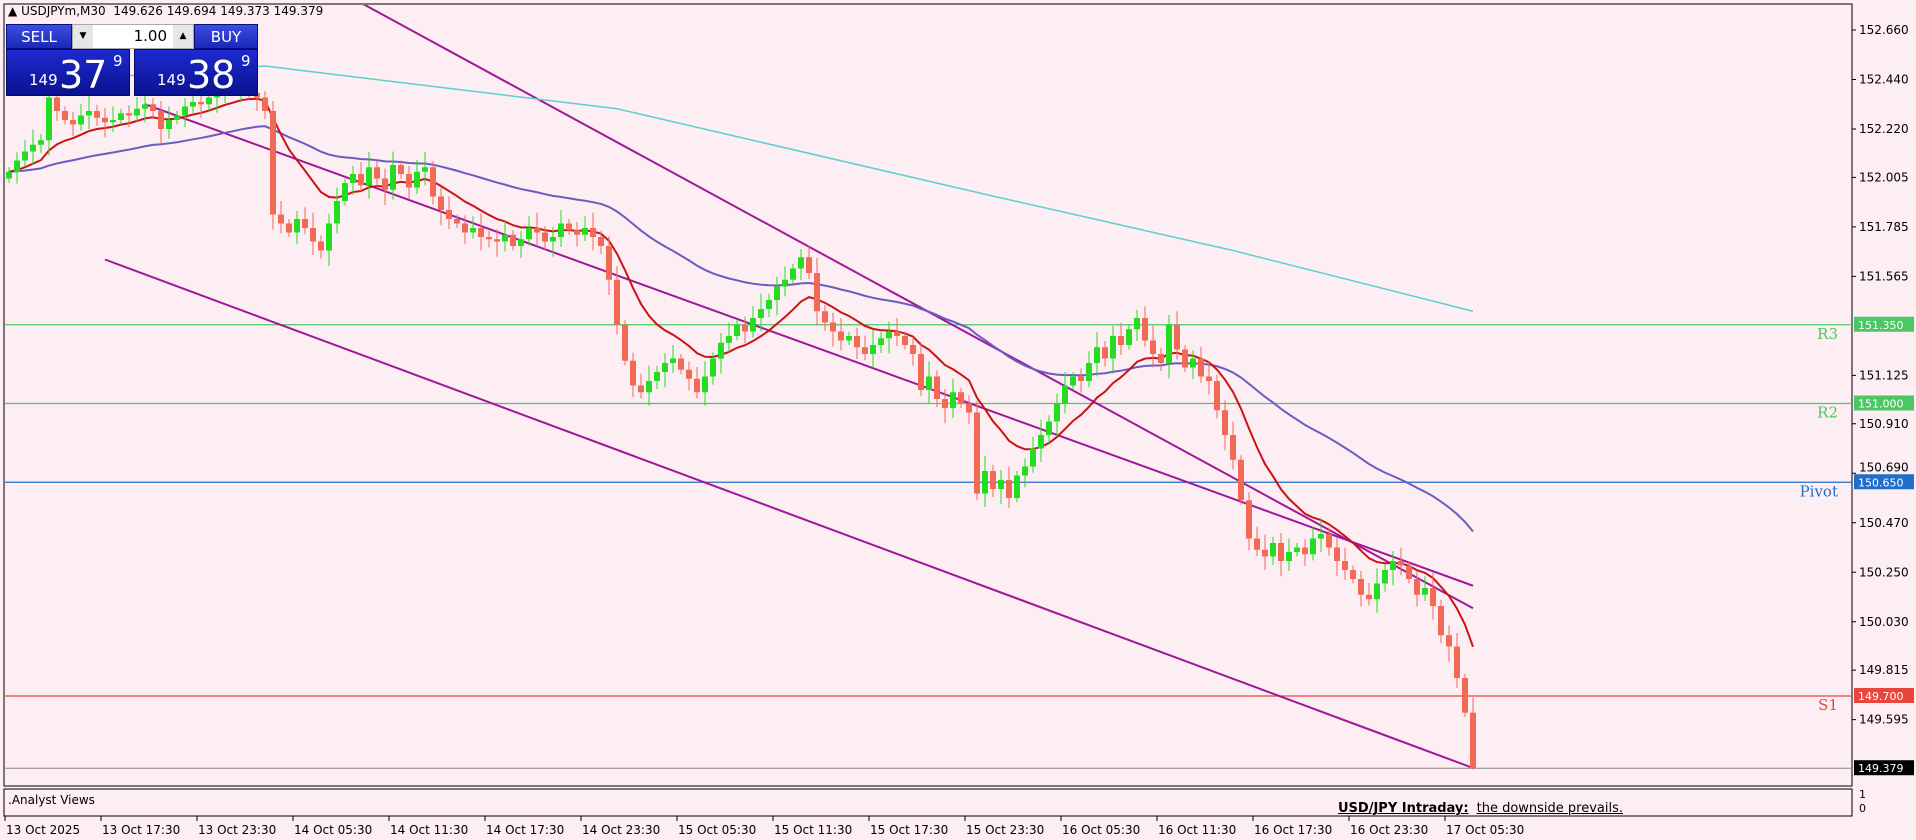 Image resolution: width=1916 pixels, height=840 pixels. I want to click on buy-price: 149 38 9, so click(196, 73).